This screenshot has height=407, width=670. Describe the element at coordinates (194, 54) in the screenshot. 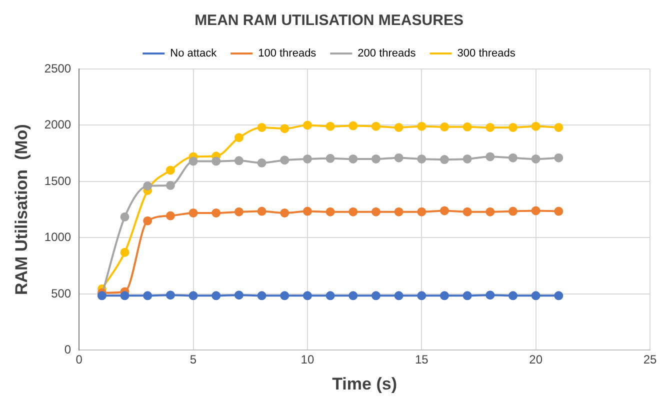

I see `legend-label: No attack` at that location.